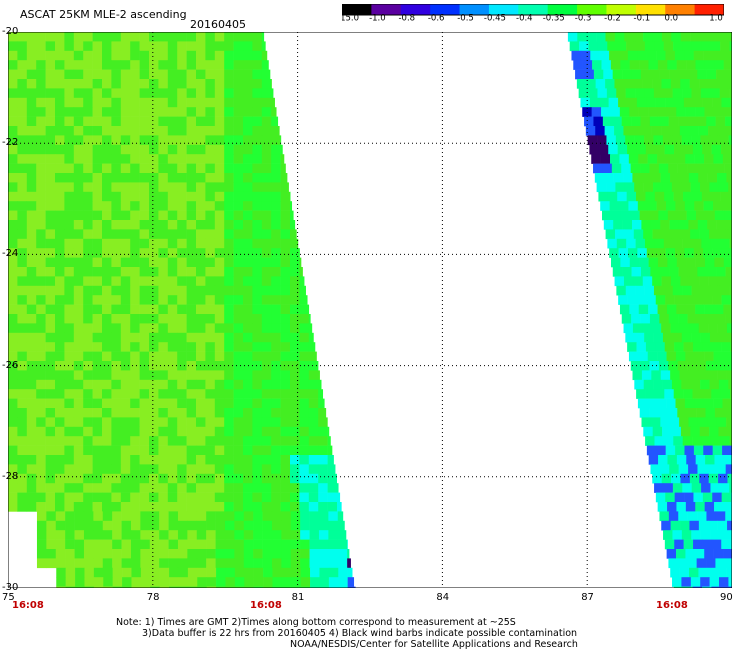  I want to click on lon-tick-label: 78, so click(153, 597).